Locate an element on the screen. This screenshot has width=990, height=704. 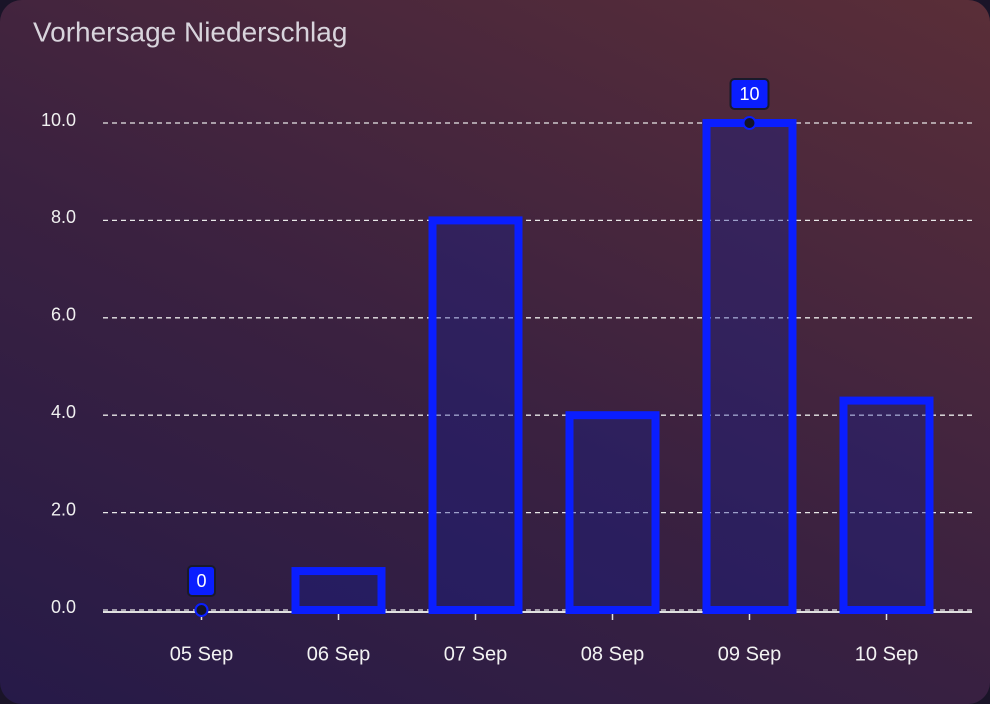
y-tick-label: 2.0 is located at coordinates (63, 509).